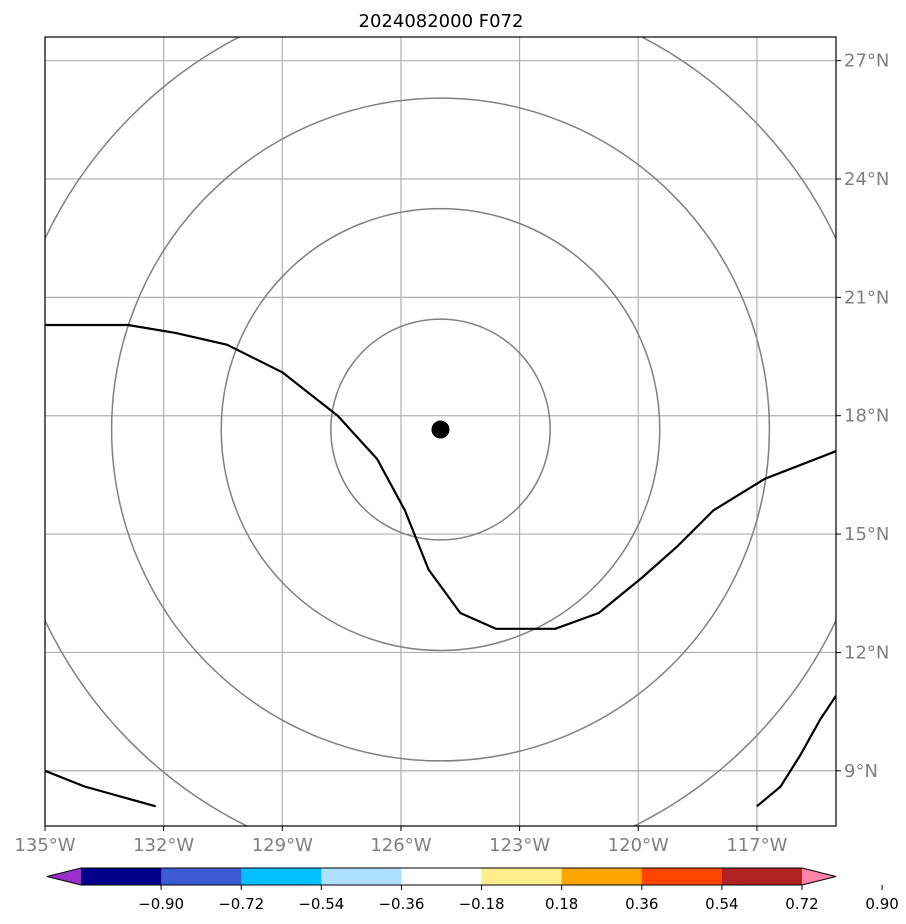 The width and height of the screenshot is (906, 924). What do you see at coordinates (519, 845) in the screenshot?
I see `tick-label-lon: 123°W` at bounding box center [519, 845].